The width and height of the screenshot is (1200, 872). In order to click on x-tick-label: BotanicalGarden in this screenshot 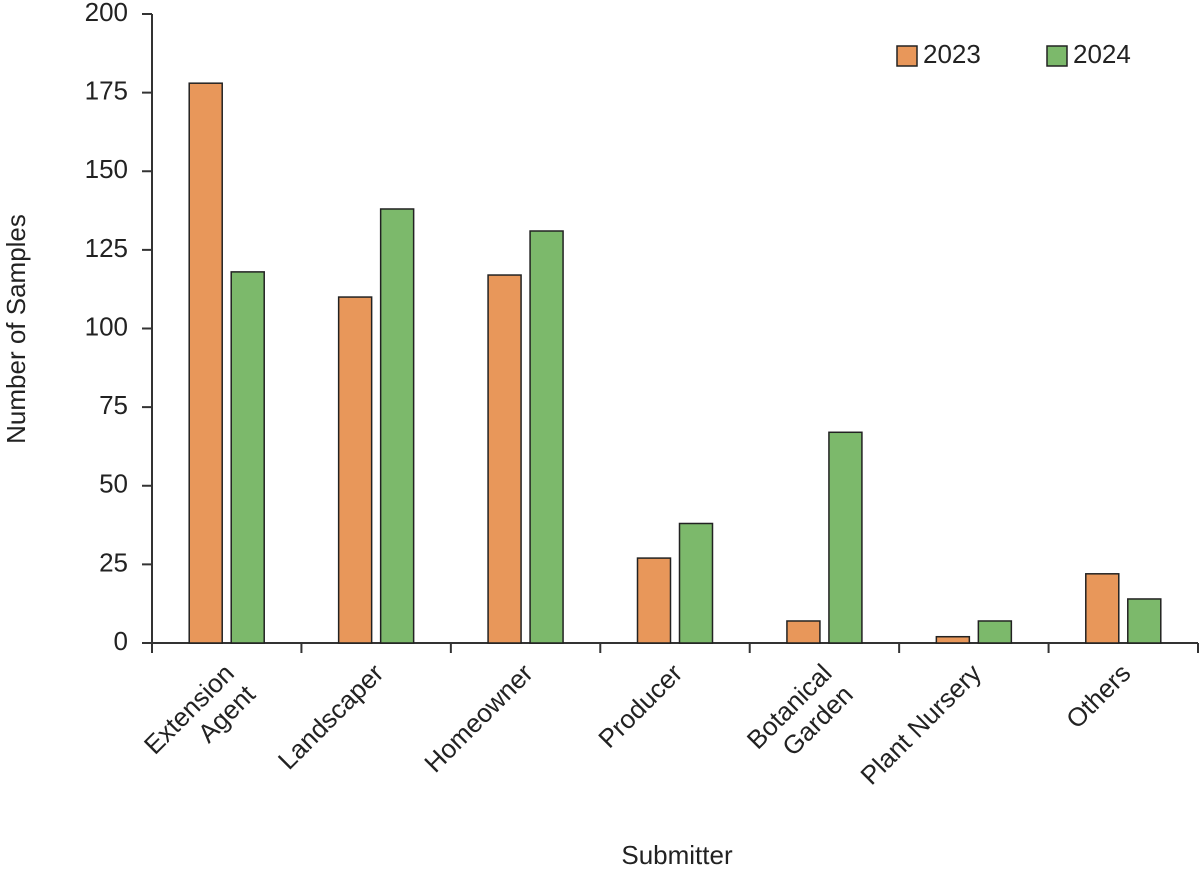, I will do `click(800, 717)`.